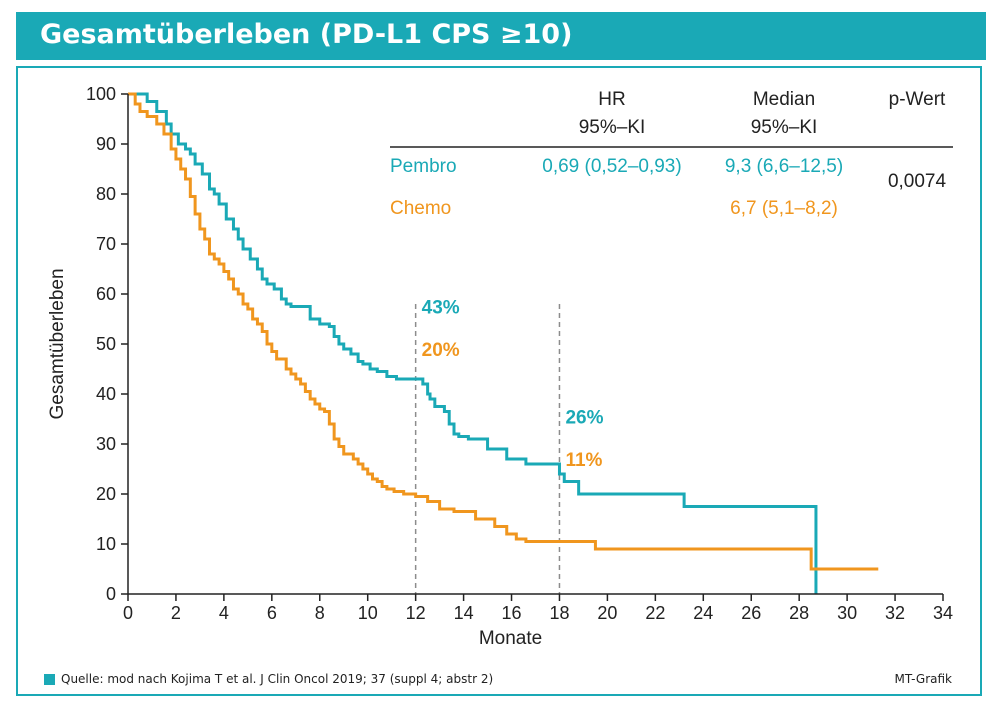  I want to click on y-tick-label-70: 70, so click(106, 244).